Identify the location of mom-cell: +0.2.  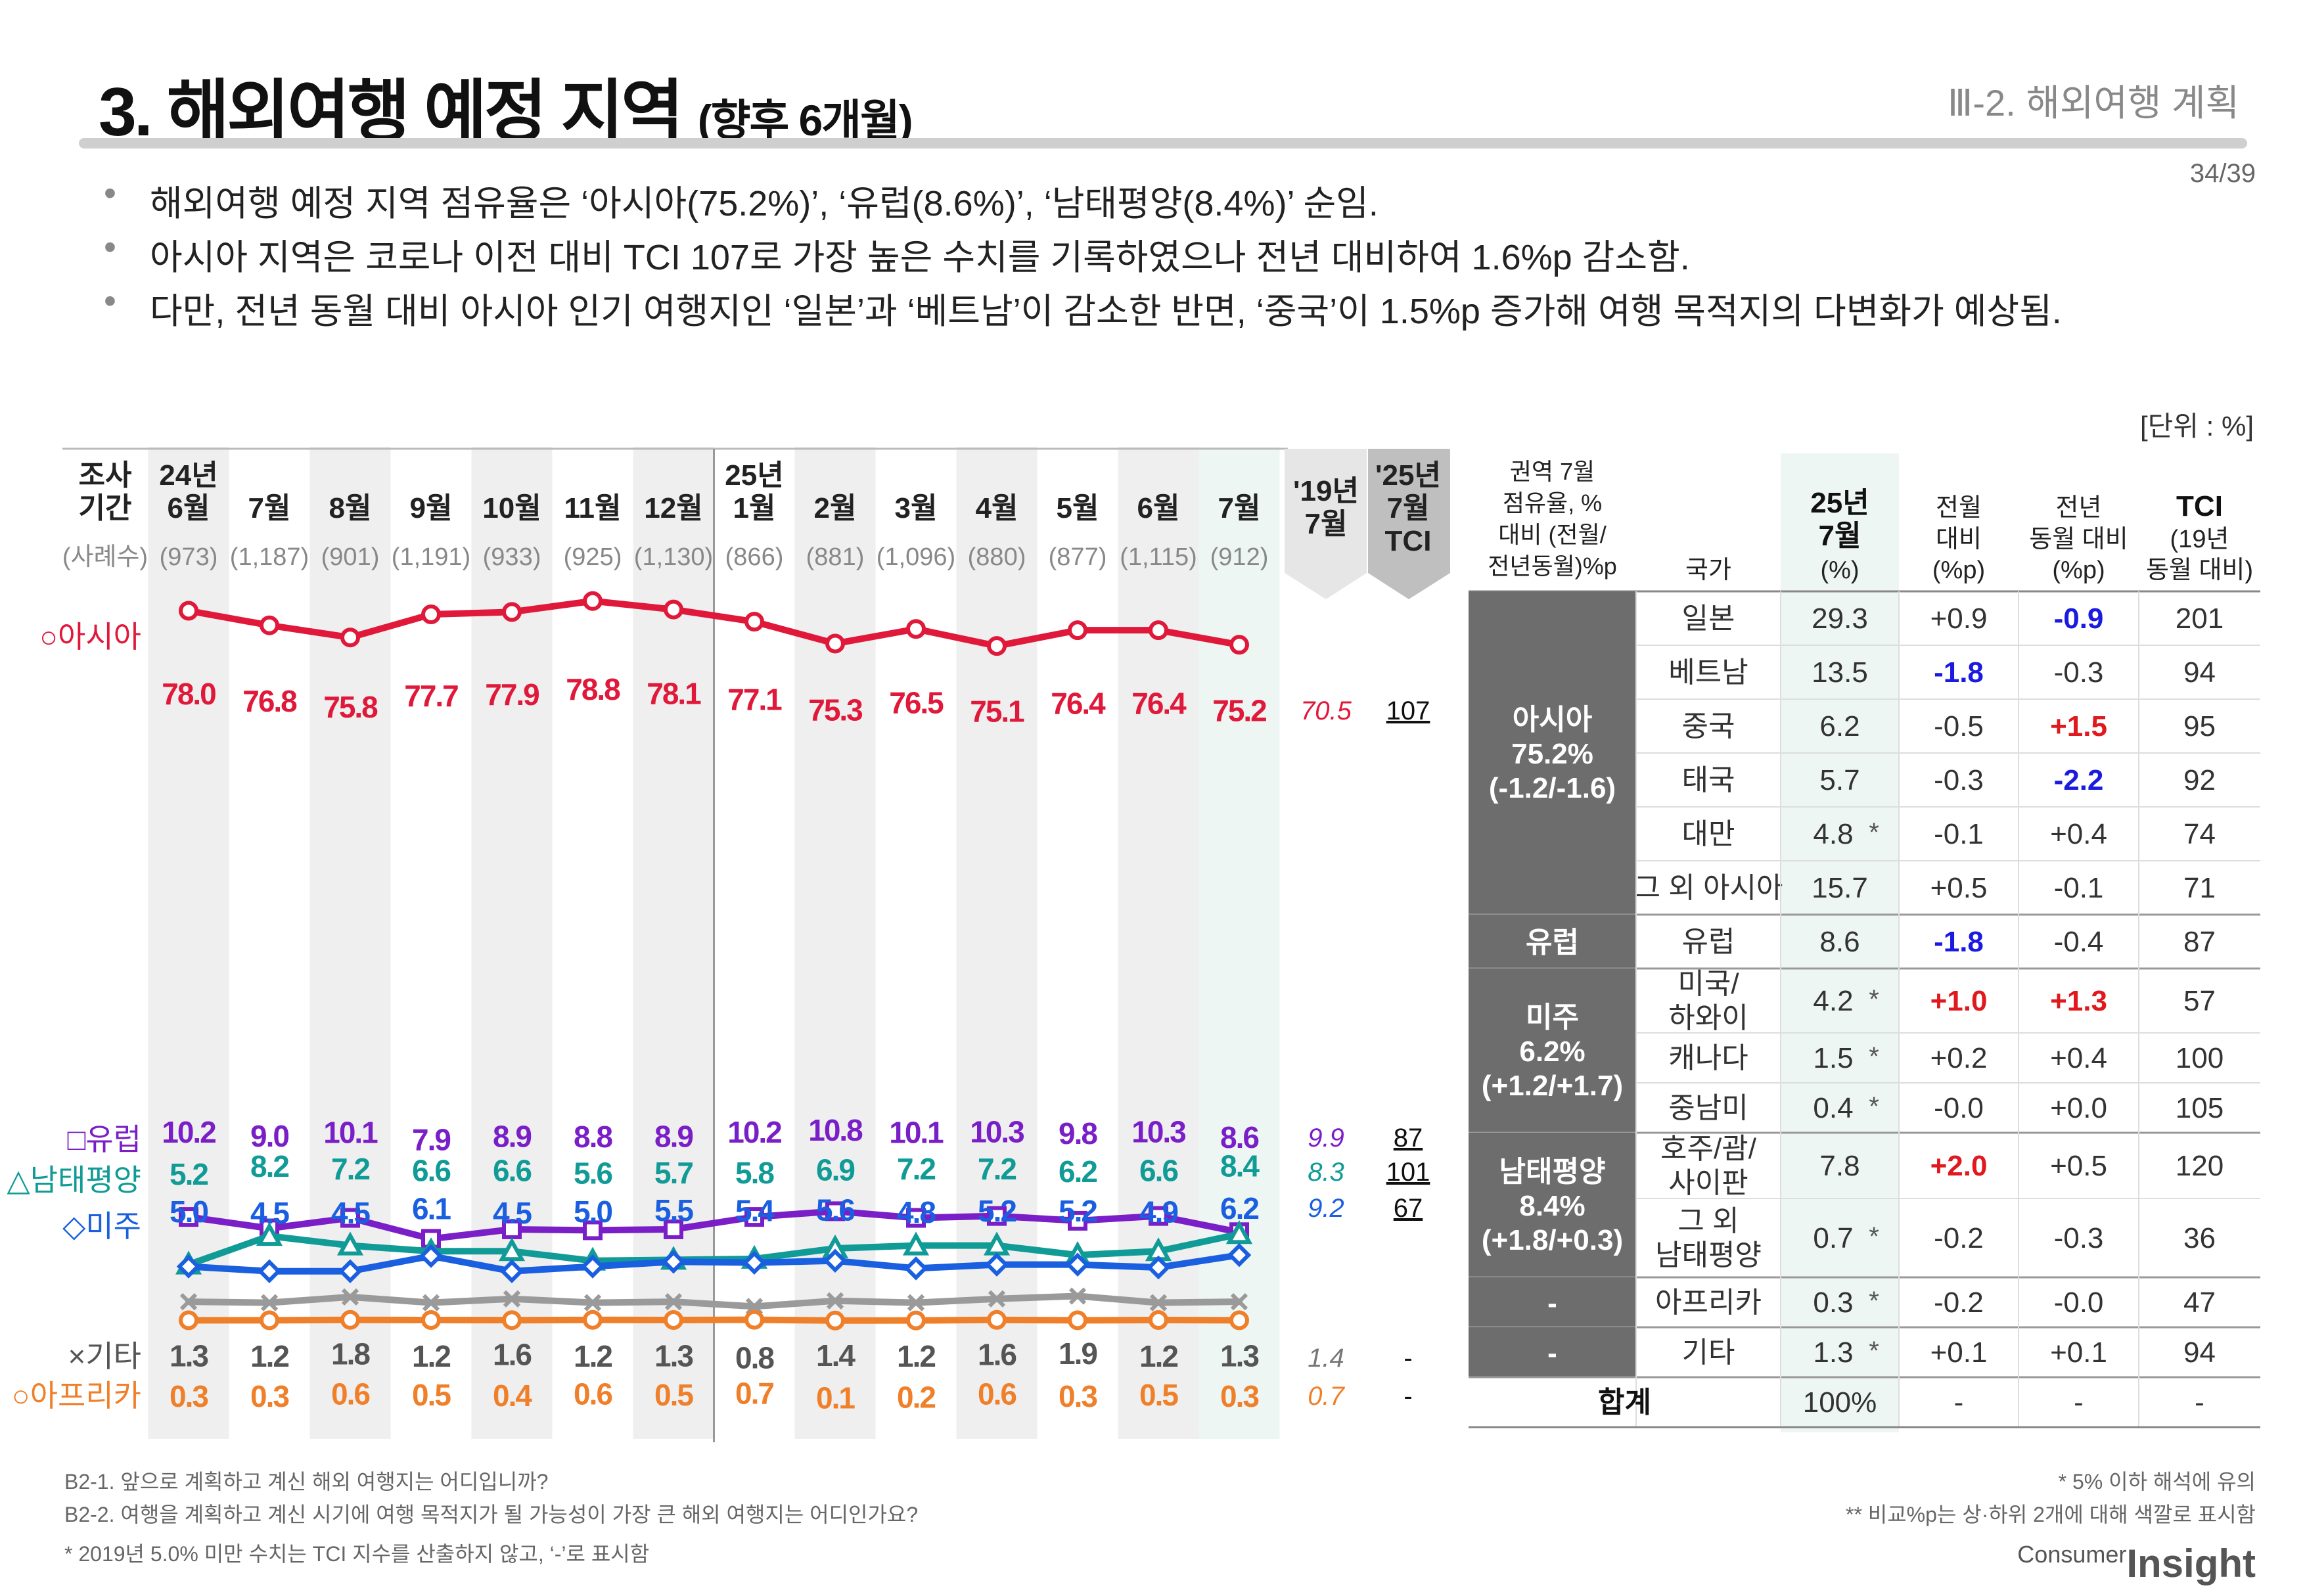
(1959, 1058).